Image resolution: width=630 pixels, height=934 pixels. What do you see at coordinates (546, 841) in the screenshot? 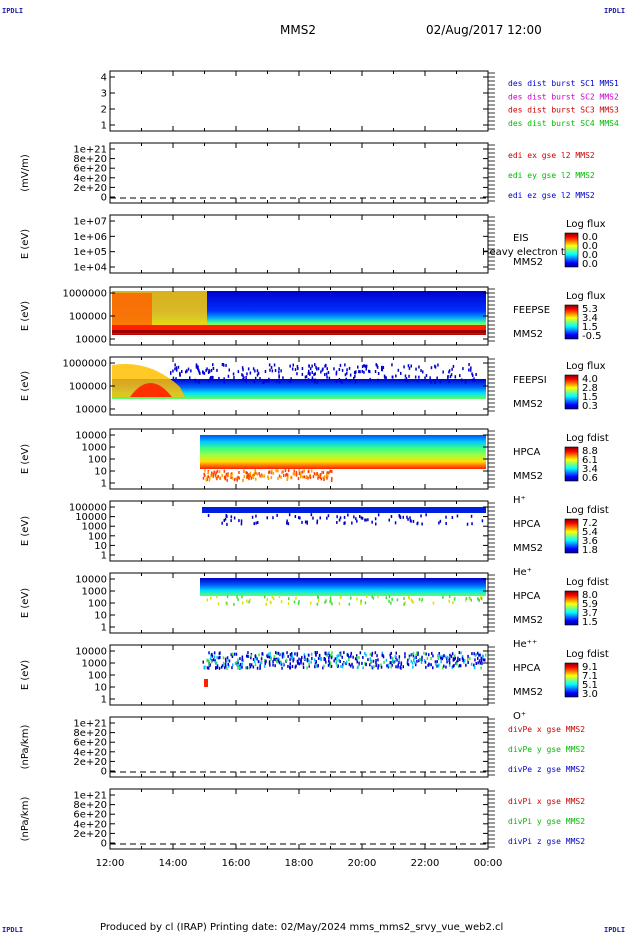
I see `legend-entry: divPi z gse MMS2` at bounding box center [546, 841].